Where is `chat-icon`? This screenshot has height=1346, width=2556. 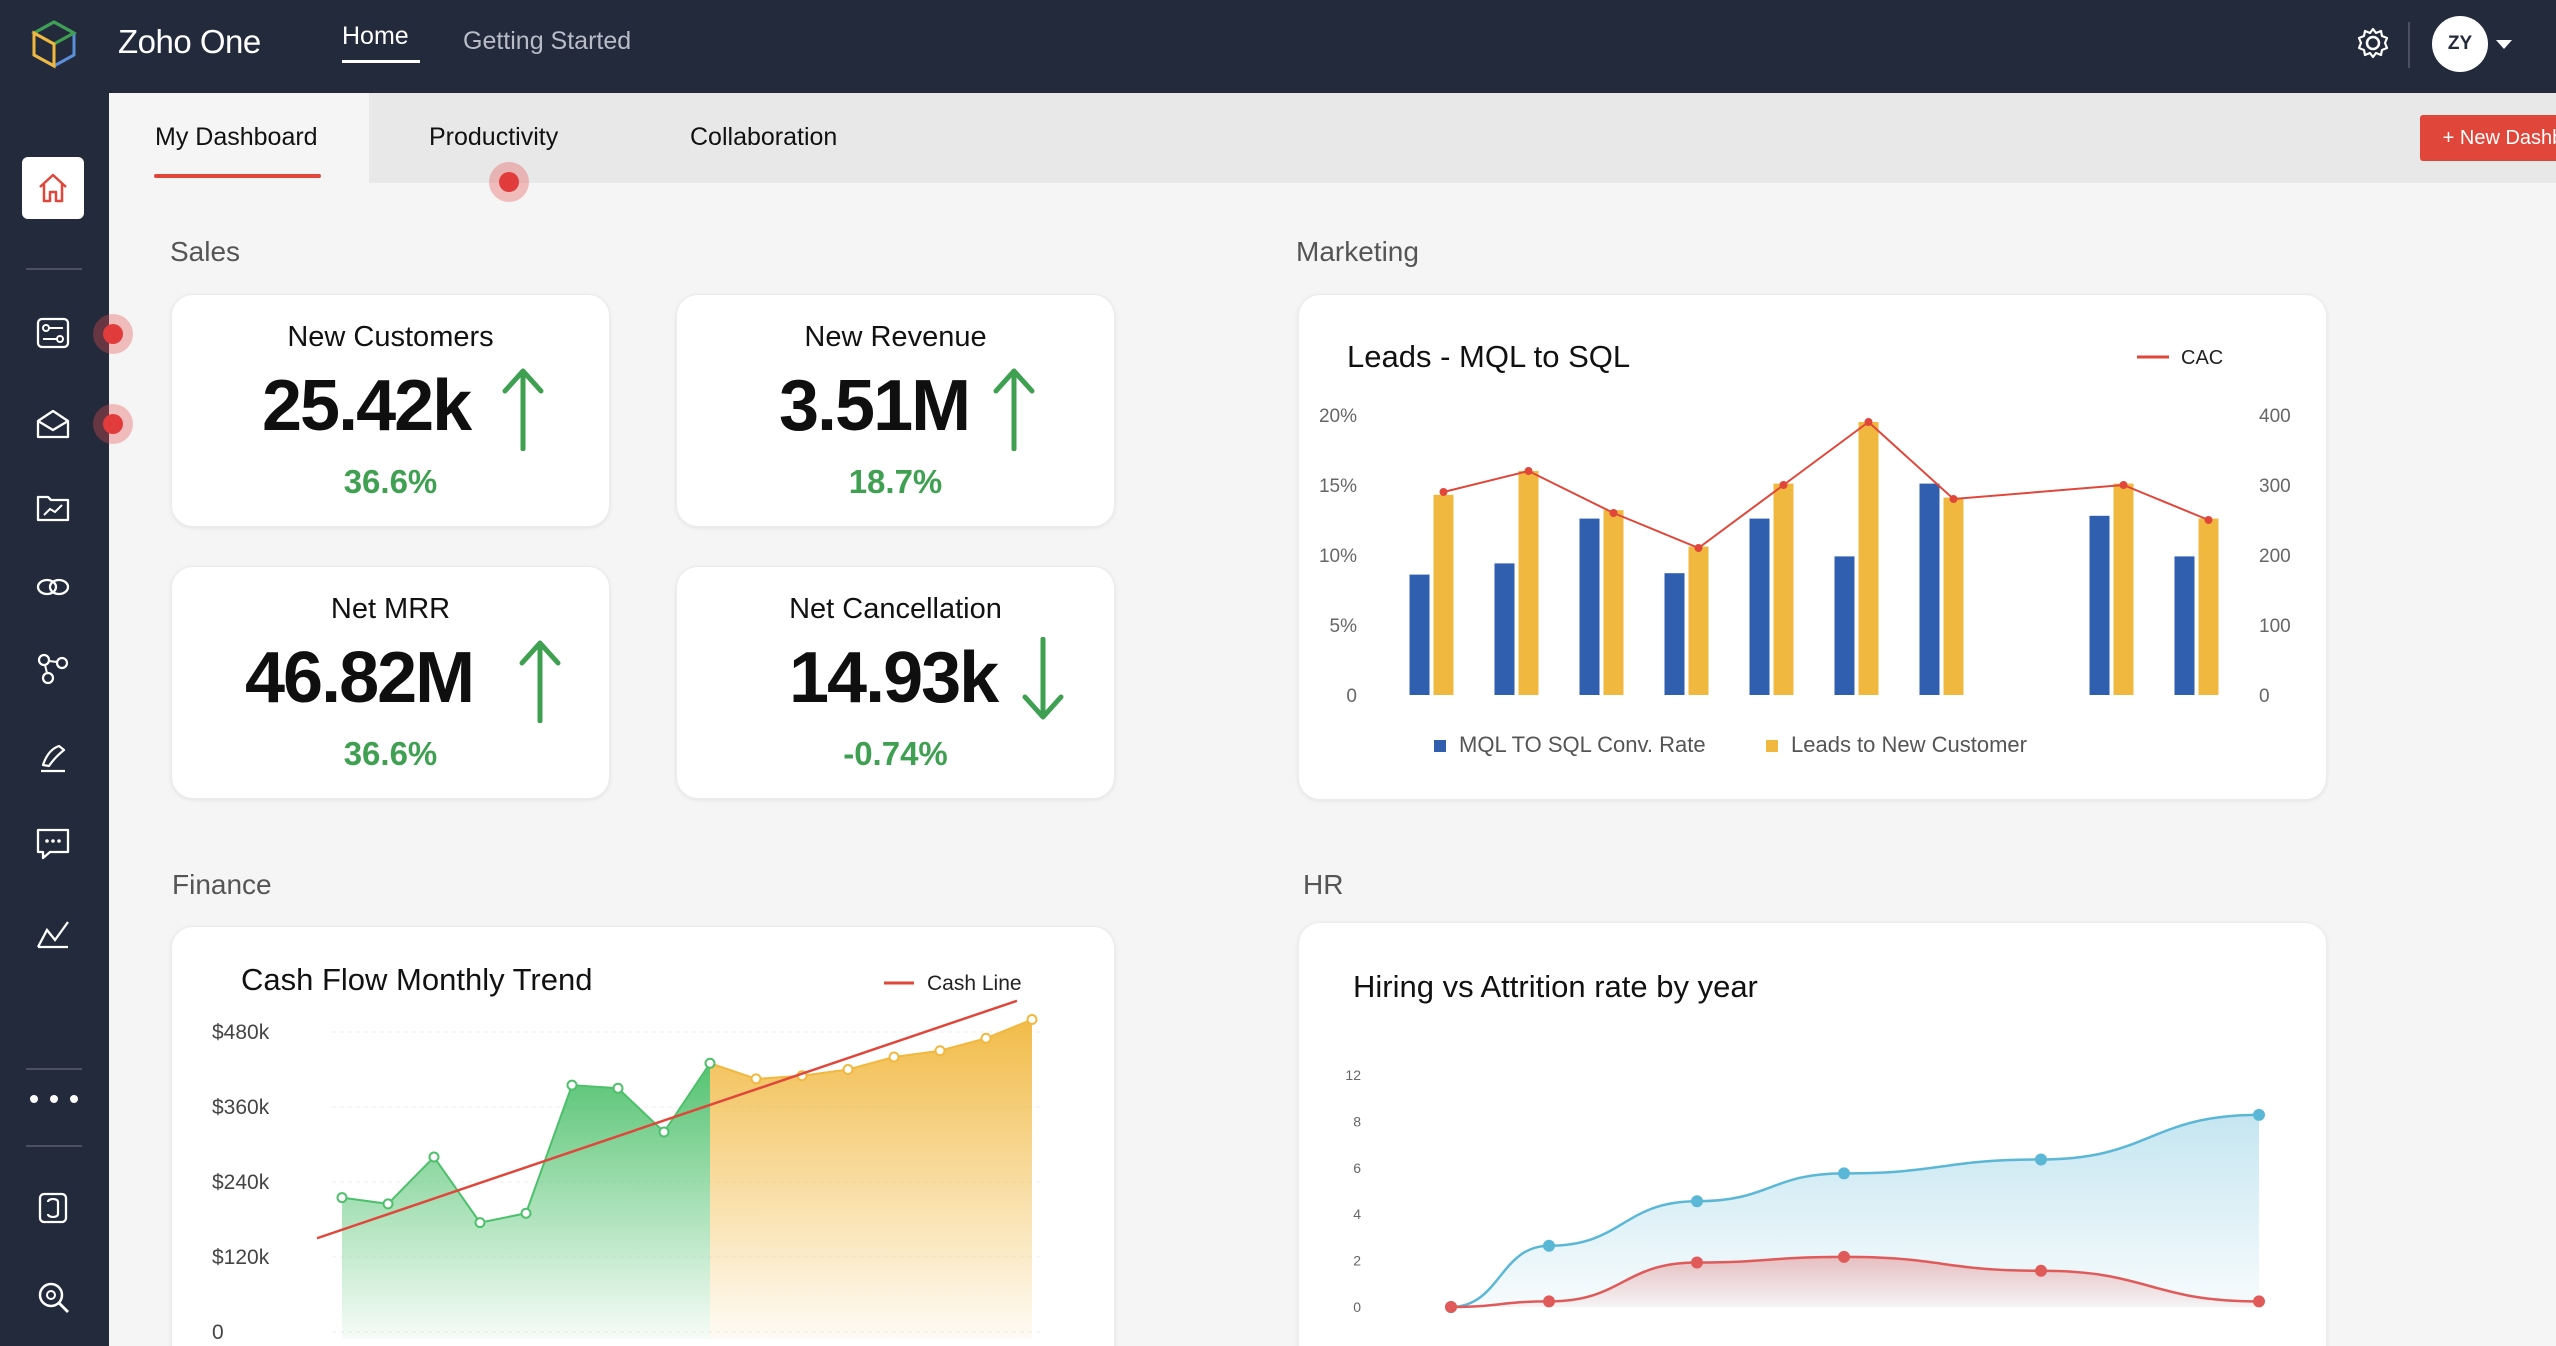
chat-icon is located at coordinates (53, 844).